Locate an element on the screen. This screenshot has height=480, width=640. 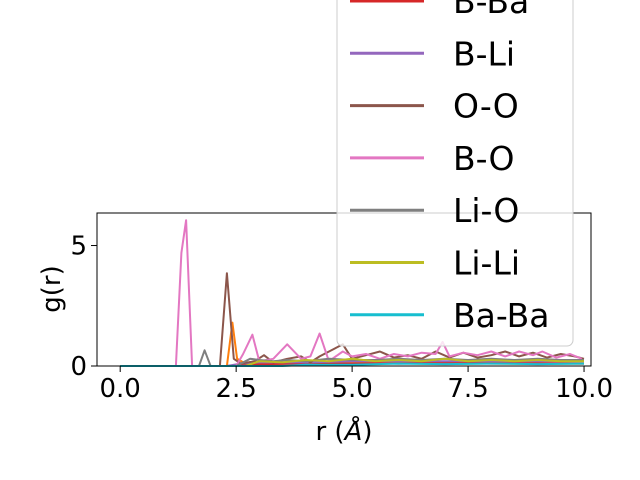
y-axis-label: g(r) is located at coordinates (52, 288).